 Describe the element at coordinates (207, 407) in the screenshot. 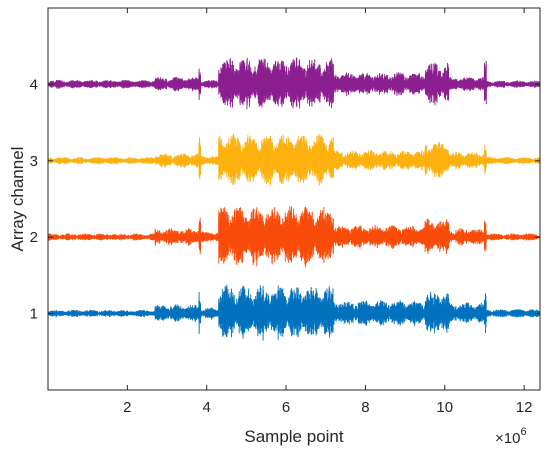

I see `x-tick-label: 4` at that location.